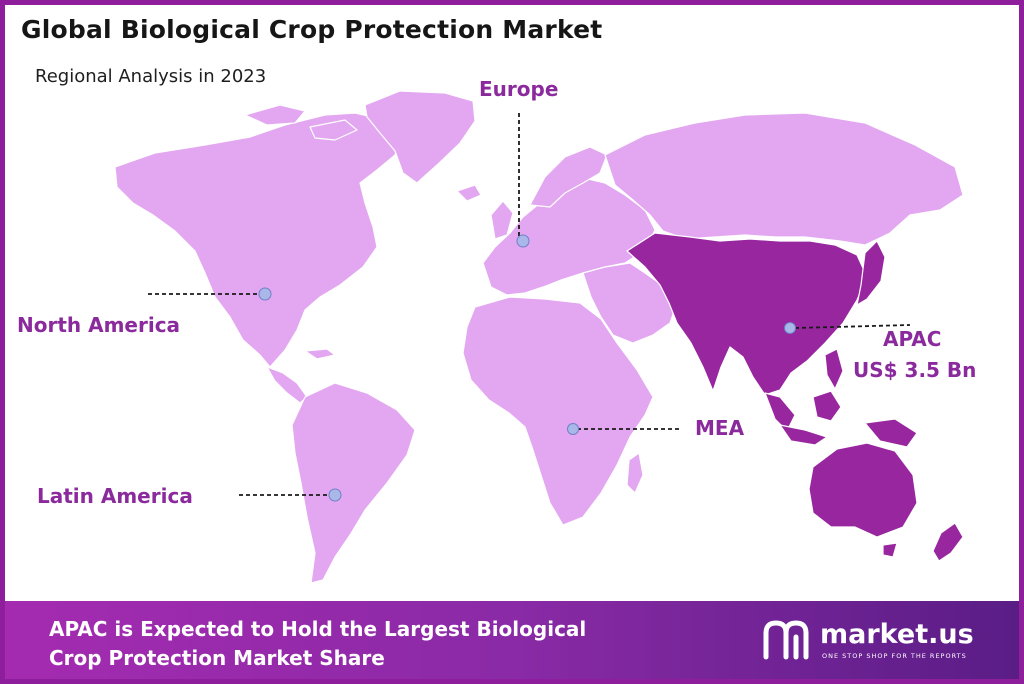 The height and width of the screenshot is (684, 1024). Describe the element at coordinates (948, 542) in the screenshot. I see `land-new-zealand` at that location.